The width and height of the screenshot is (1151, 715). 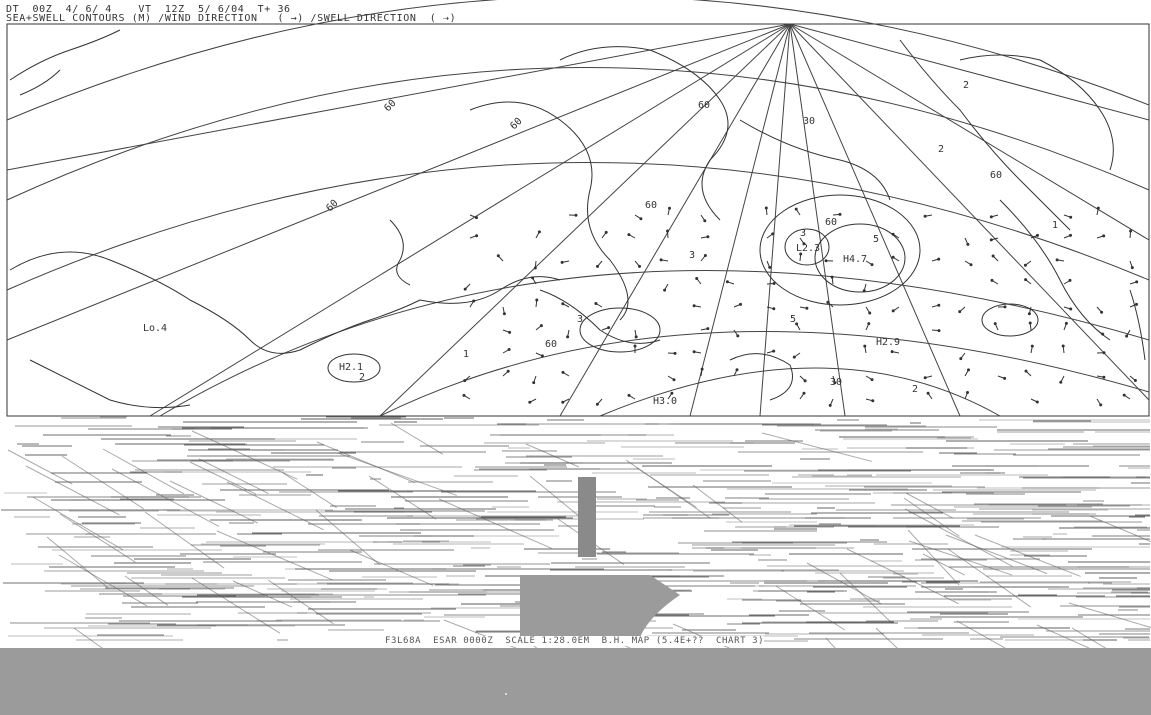 What do you see at coordinates (836, 382) in the screenshot?
I see `contour-label: 30` at bounding box center [836, 382].